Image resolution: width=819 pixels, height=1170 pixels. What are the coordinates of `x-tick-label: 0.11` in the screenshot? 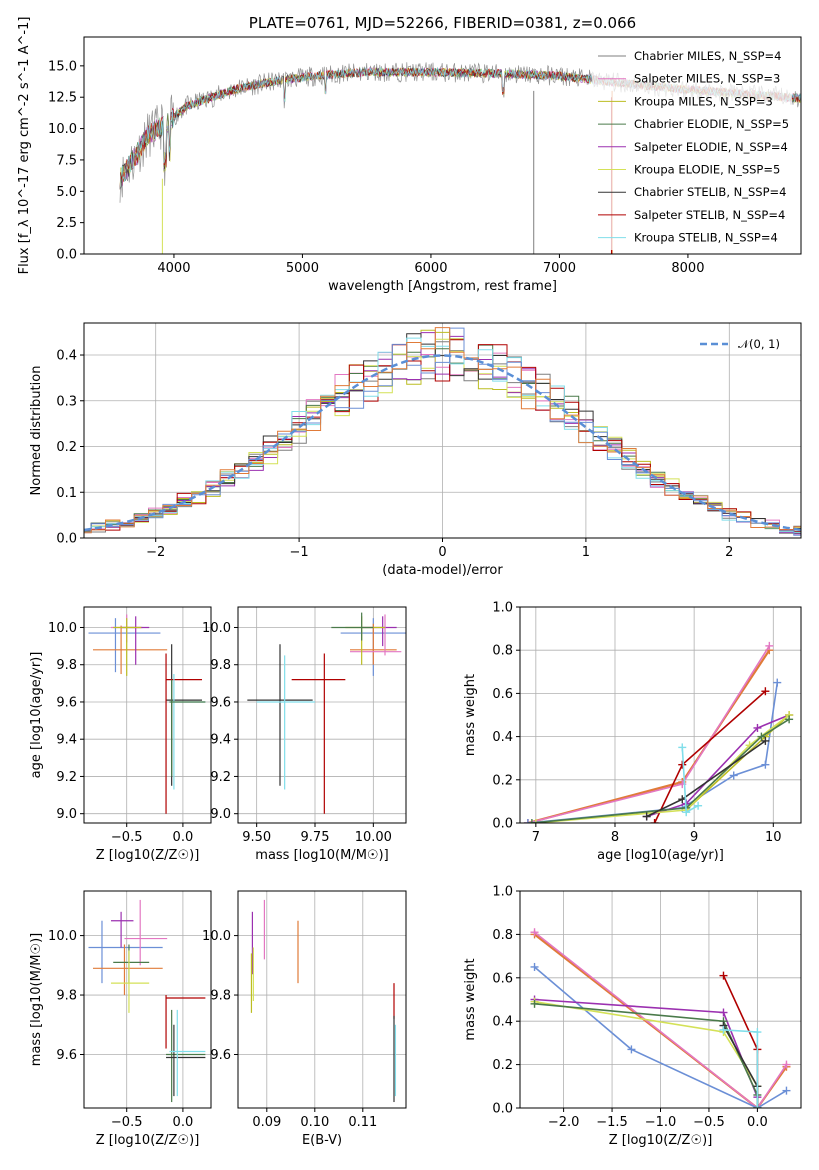 It's located at (362, 1122).